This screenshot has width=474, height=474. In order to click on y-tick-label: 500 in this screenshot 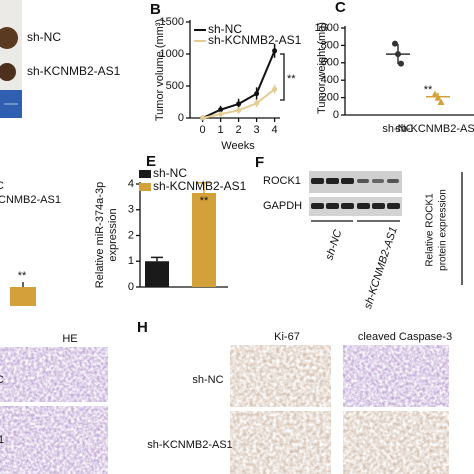, I will do `click(175, 86)`.